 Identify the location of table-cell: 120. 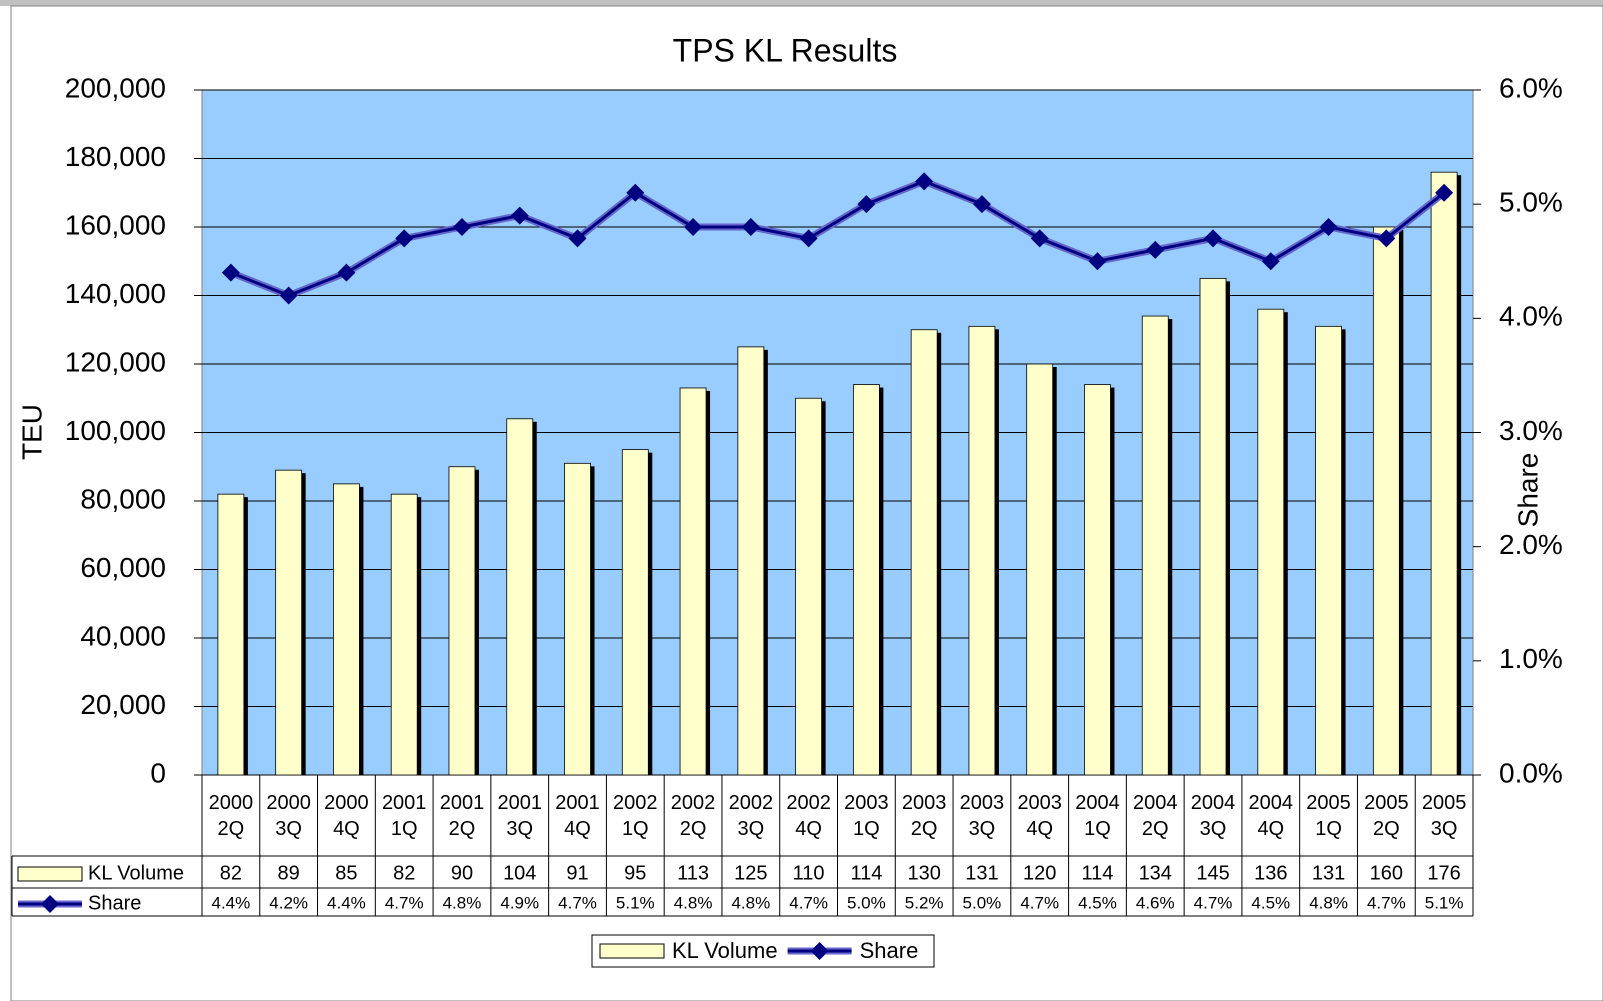
(1039, 873).